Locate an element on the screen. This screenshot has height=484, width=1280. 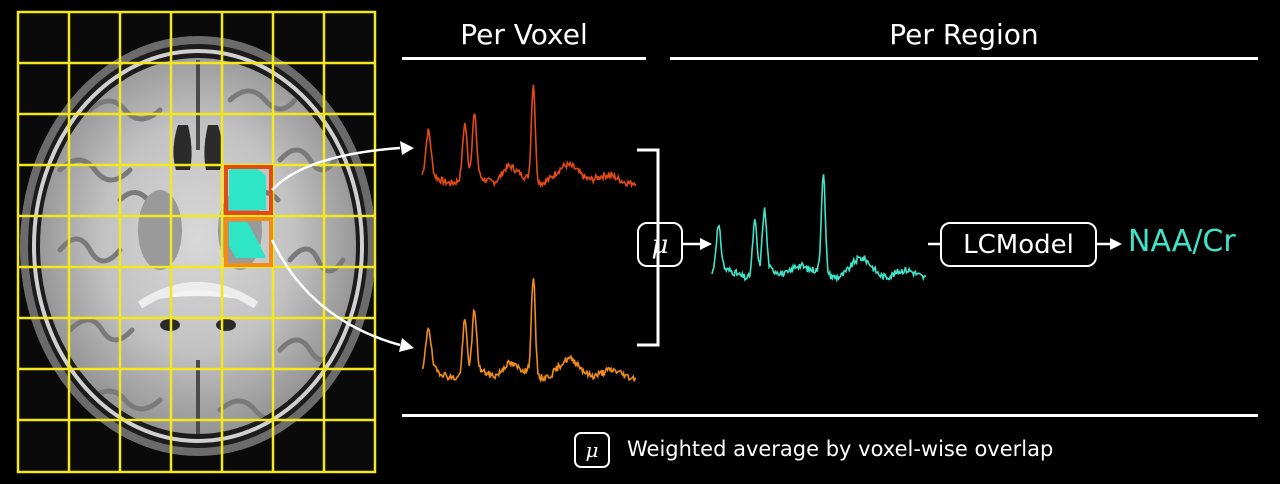
region-fill-top is located at coordinates (247, 188).